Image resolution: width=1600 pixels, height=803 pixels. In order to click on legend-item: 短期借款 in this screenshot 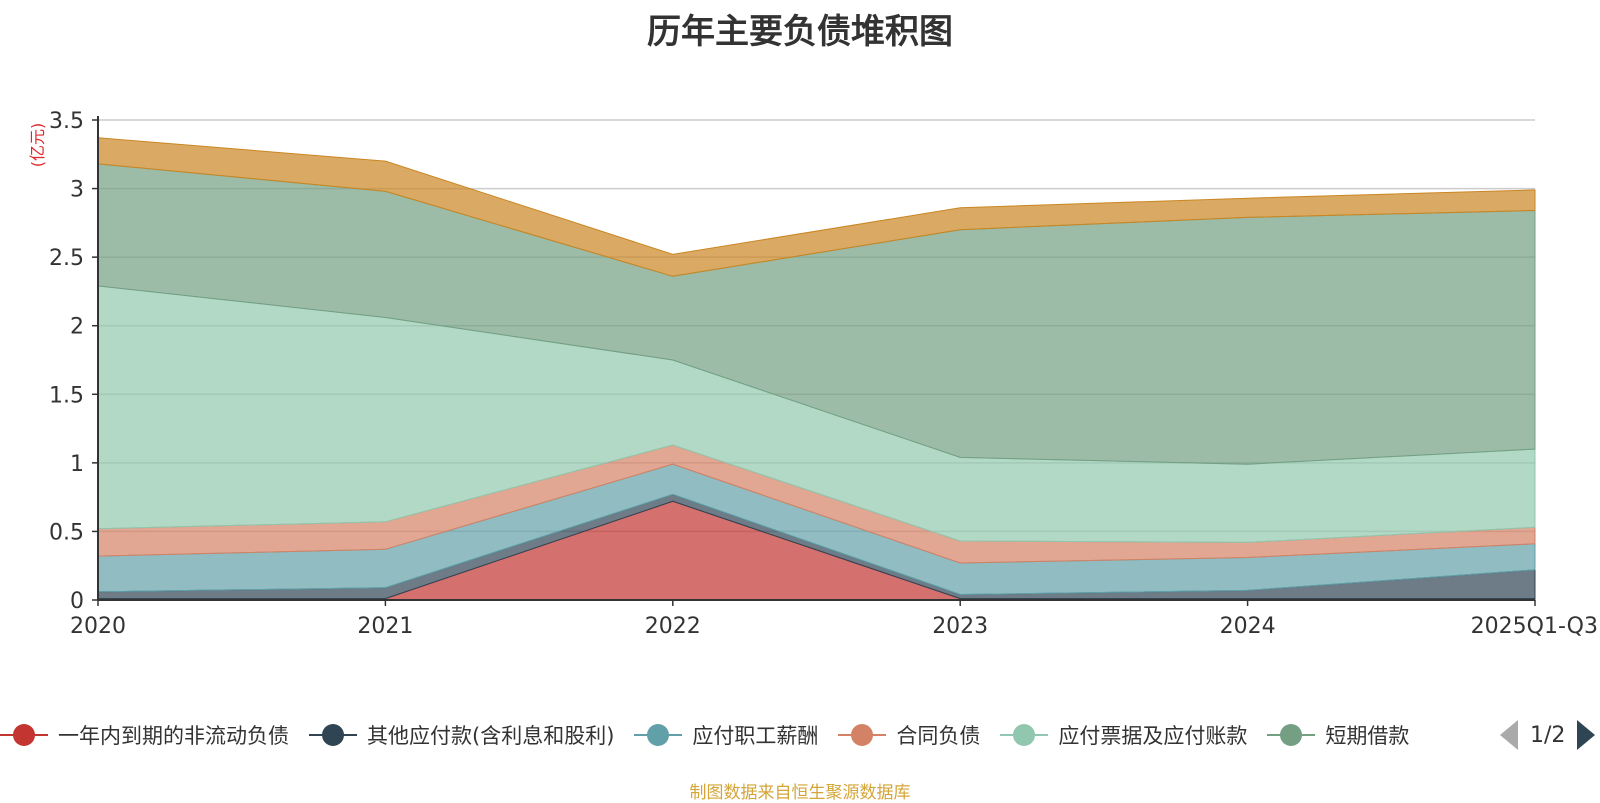, I will do `click(1338, 735)`.